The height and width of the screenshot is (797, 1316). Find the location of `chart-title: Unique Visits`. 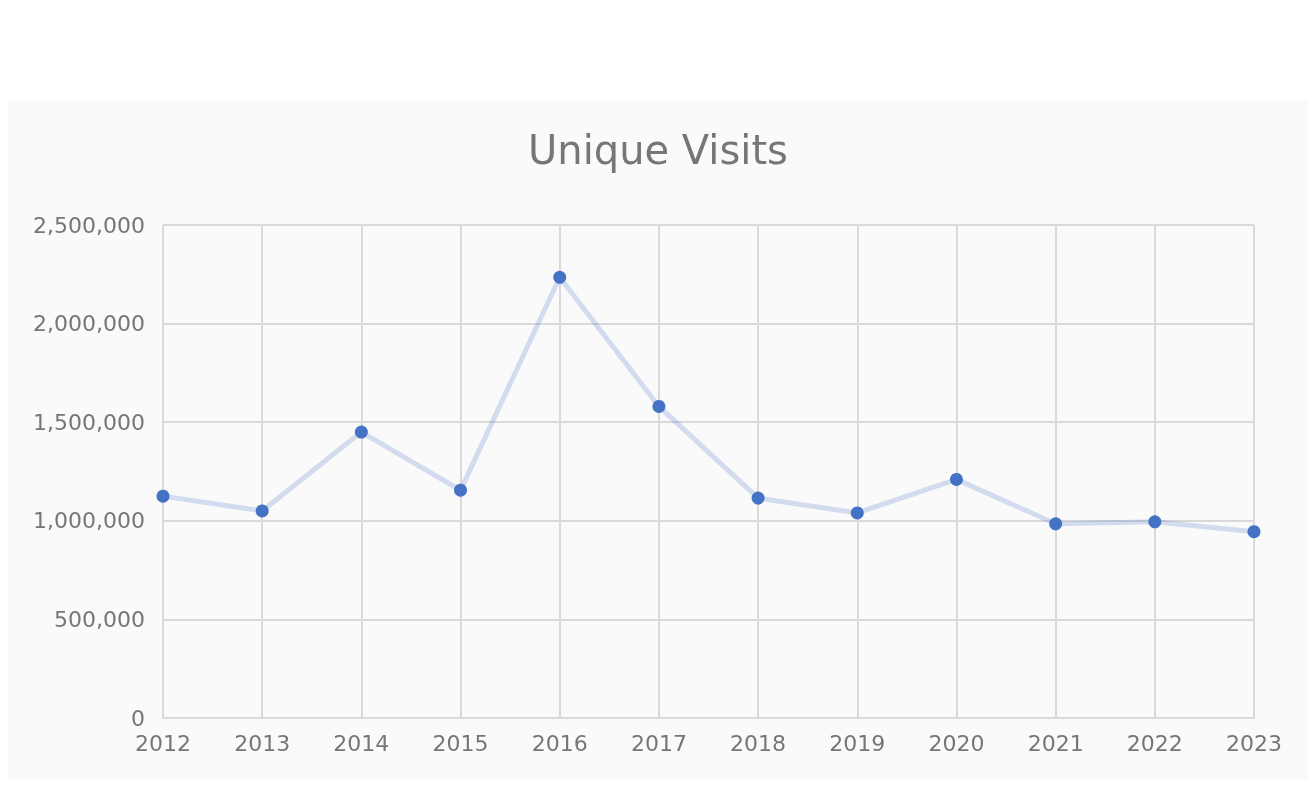

chart-title: Unique Visits is located at coordinates (658, 150).